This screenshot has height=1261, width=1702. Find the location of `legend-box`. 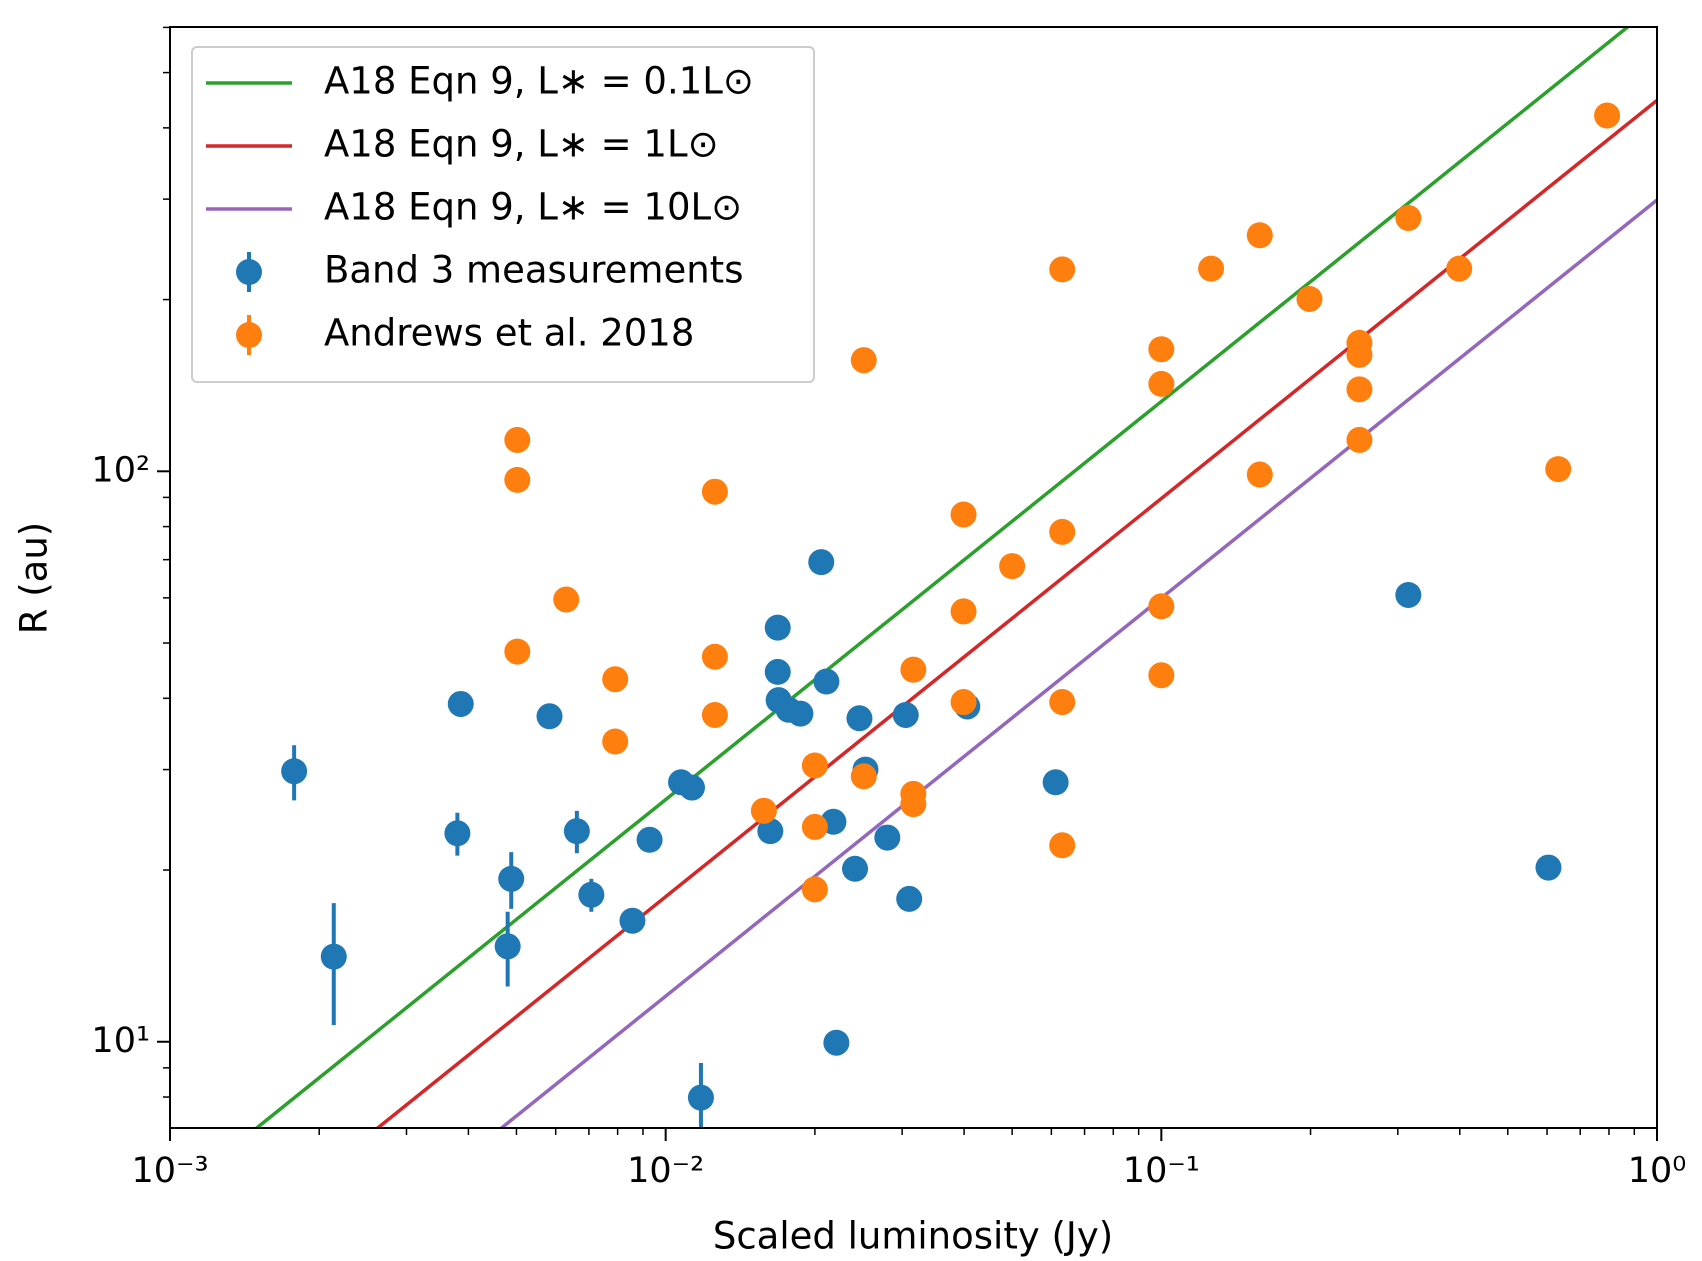

legend-box is located at coordinates (503, 214).